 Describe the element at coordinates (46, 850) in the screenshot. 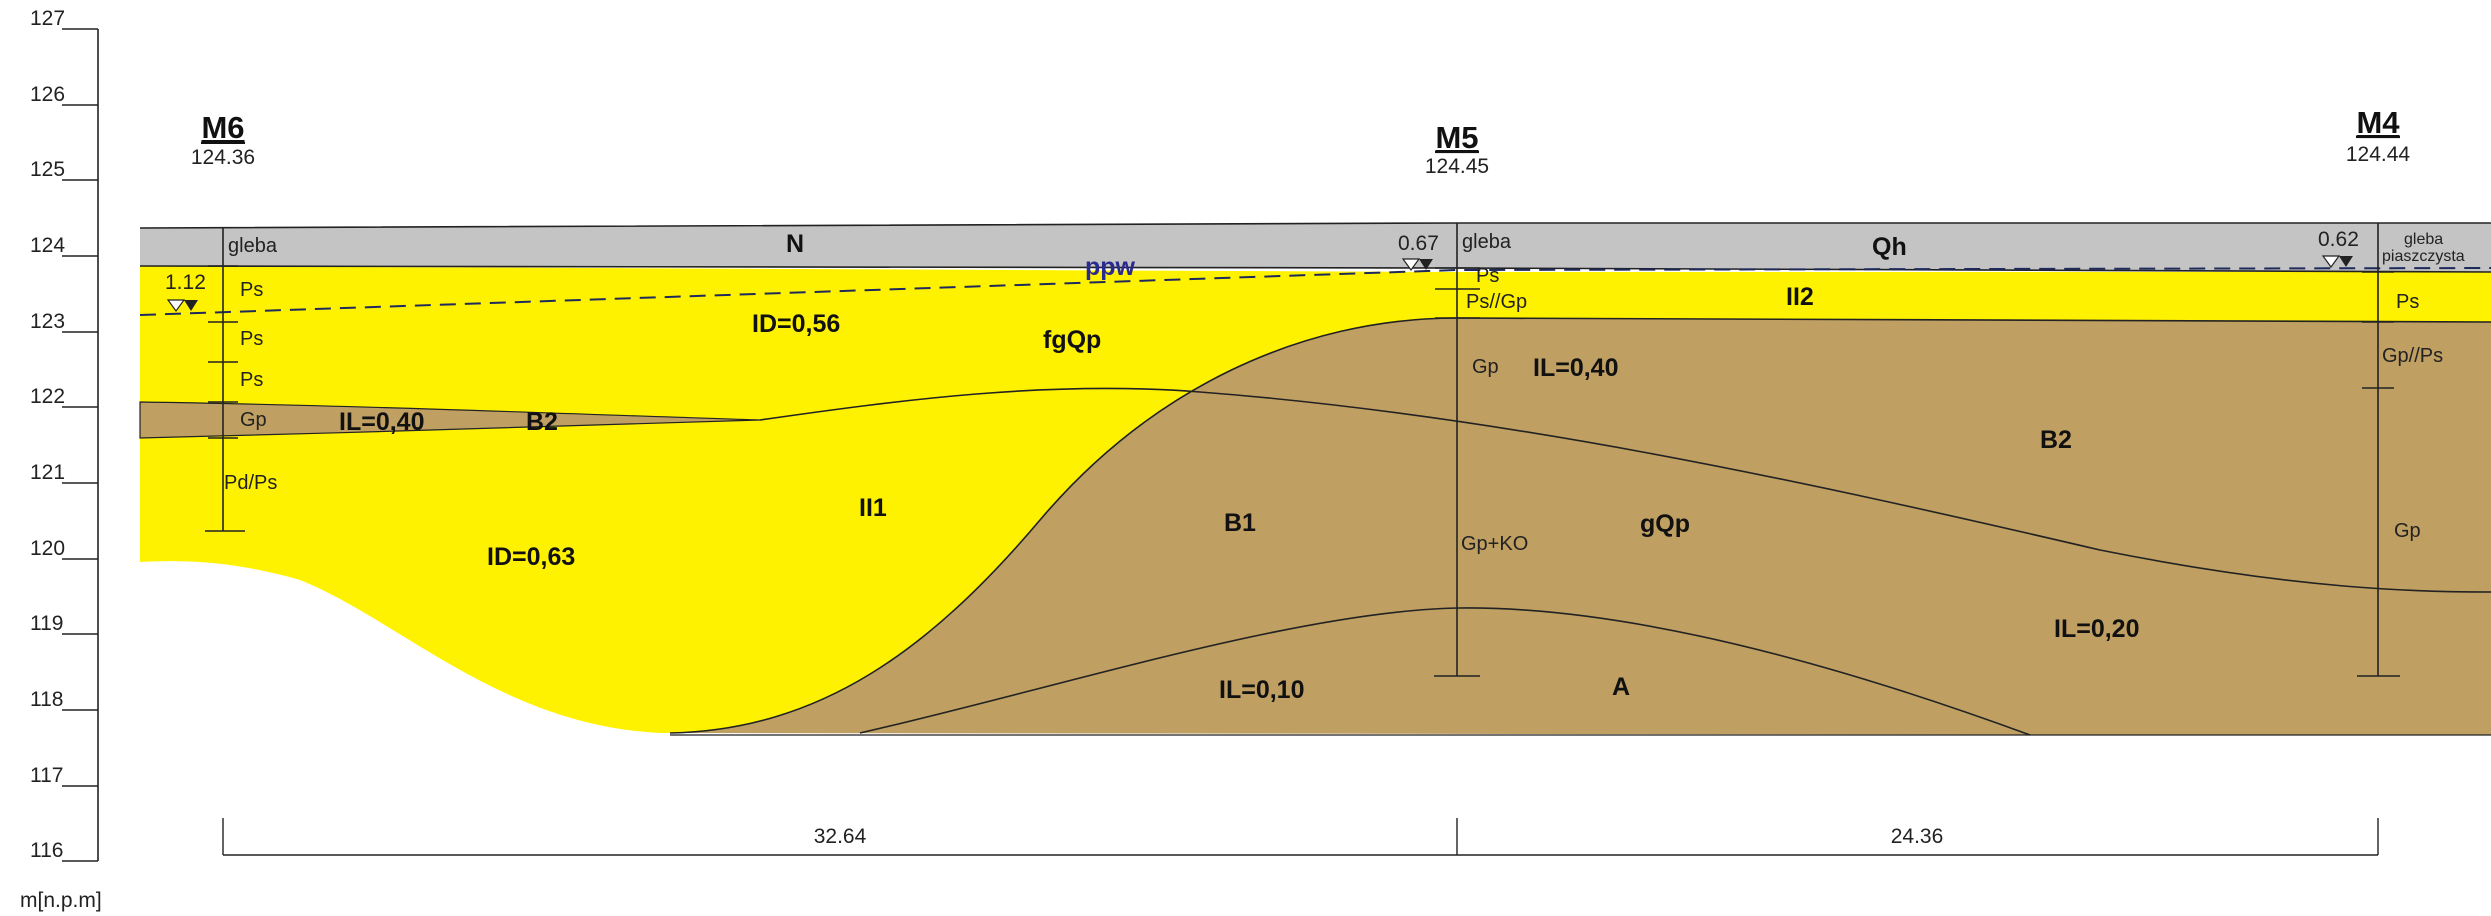

I see `tick-label: 116` at that location.